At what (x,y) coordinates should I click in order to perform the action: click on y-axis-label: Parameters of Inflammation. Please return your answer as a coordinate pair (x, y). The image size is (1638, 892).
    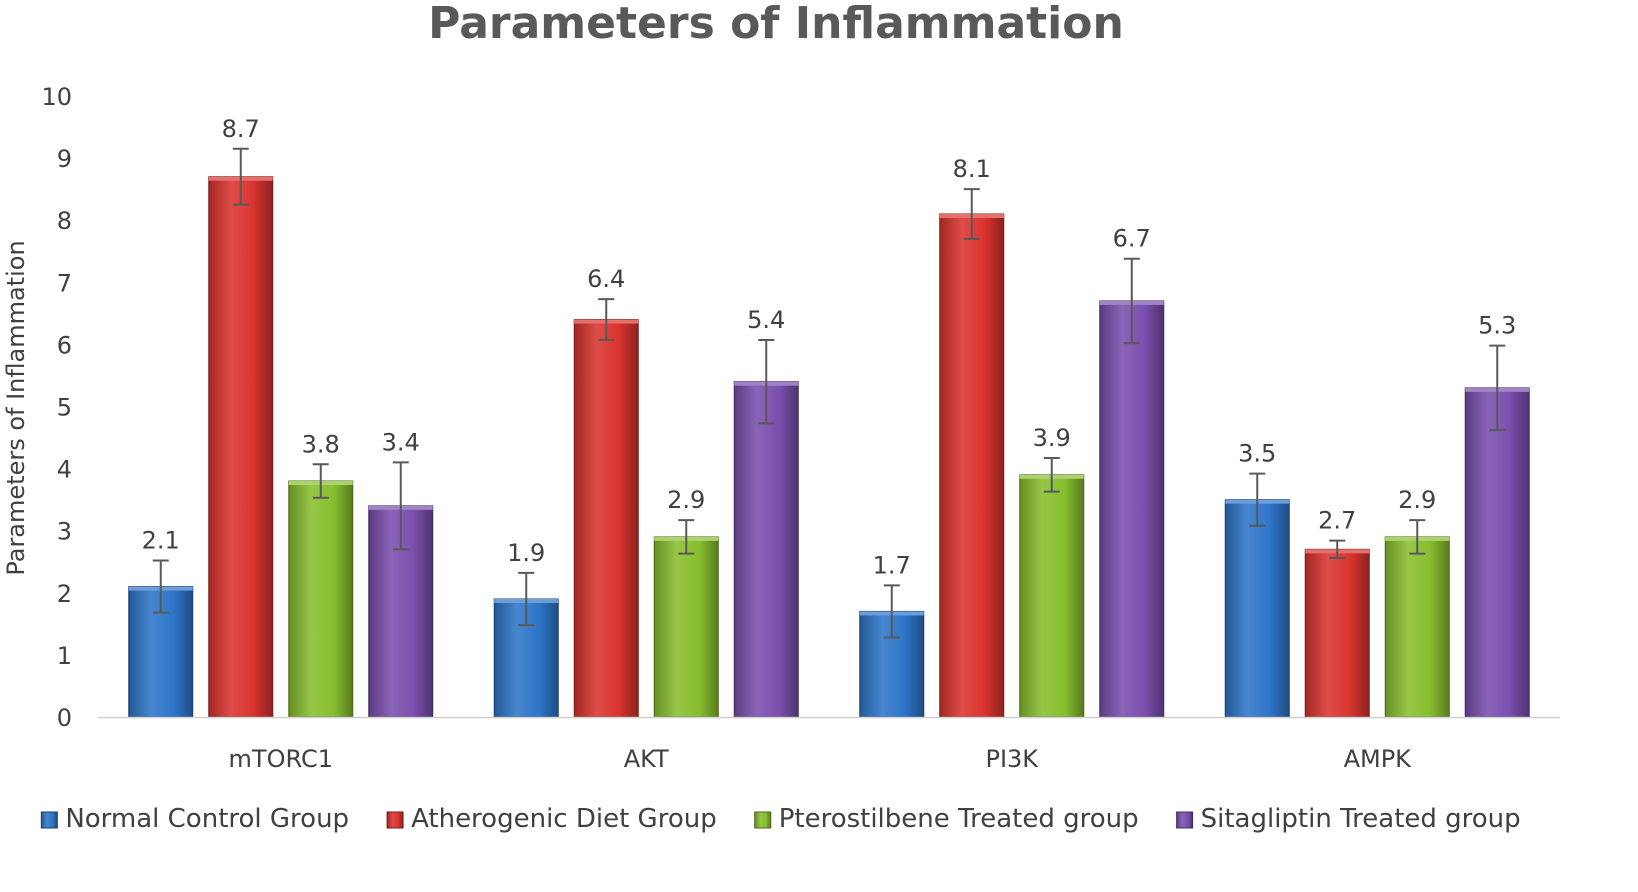
    Looking at the image, I should click on (16, 407).